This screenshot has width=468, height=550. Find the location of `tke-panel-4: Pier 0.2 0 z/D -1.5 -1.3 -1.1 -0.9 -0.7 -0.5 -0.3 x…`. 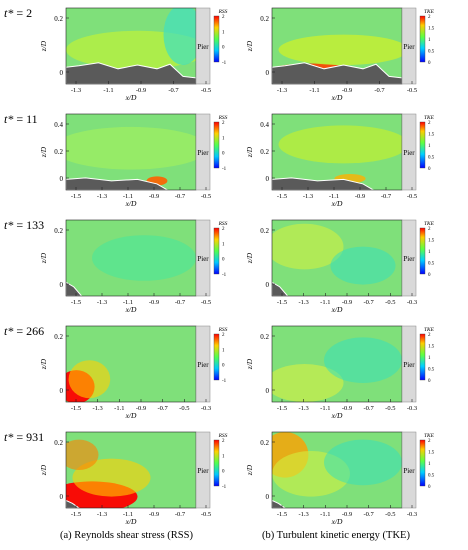

tke-panel-4: Pier 0.2 0 z/D -1.5 -1.3 -1.1 -0.9 -0.7 -0.5 -0.3 x… is located at coordinates (340, 372).